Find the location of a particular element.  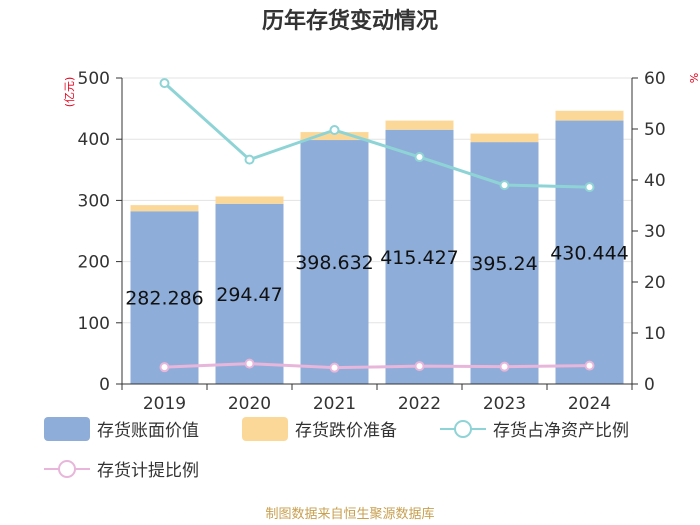

line-provision-ratio is located at coordinates (377, 366).